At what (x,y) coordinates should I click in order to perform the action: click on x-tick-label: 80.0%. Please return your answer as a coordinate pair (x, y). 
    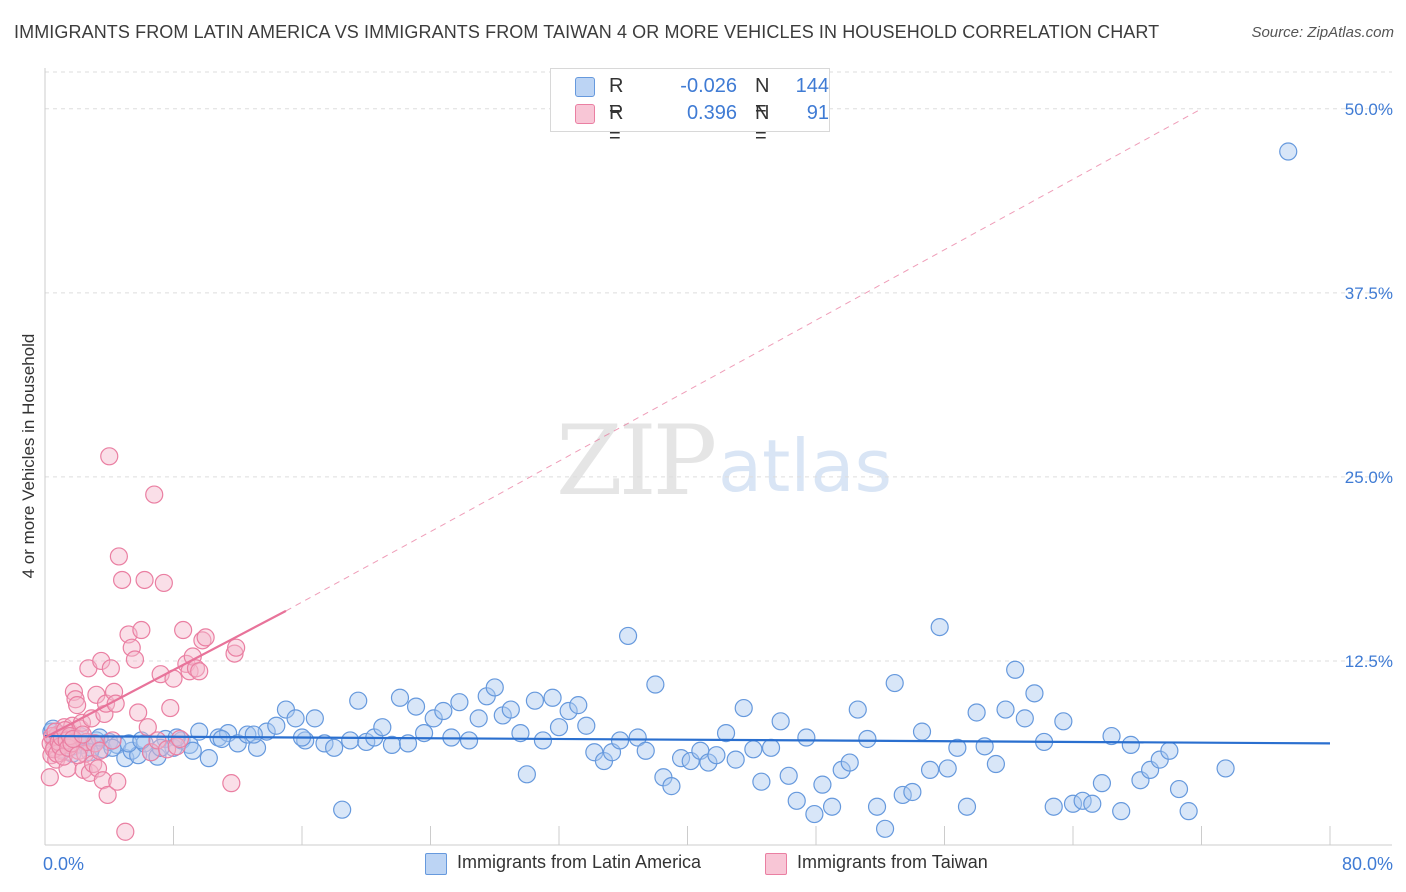
    Looking at the image, I should click on (1367, 864).